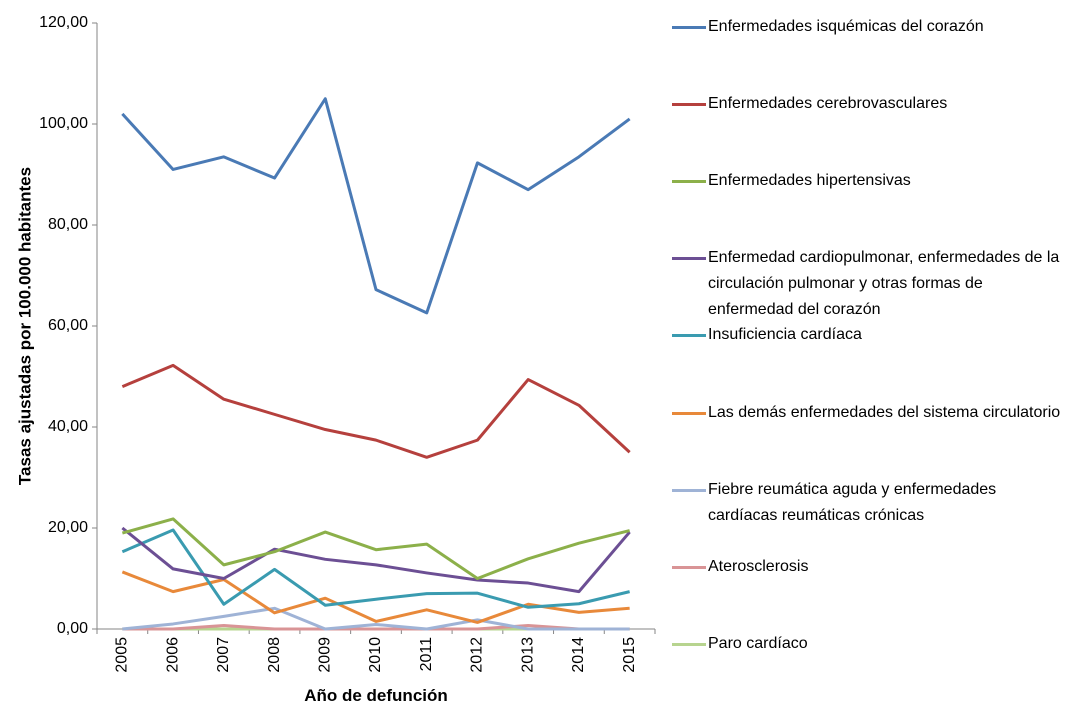 The height and width of the screenshot is (709, 1068). Describe the element at coordinates (578, 655) in the screenshot. I see `x-tick-label: 2014` at that location.